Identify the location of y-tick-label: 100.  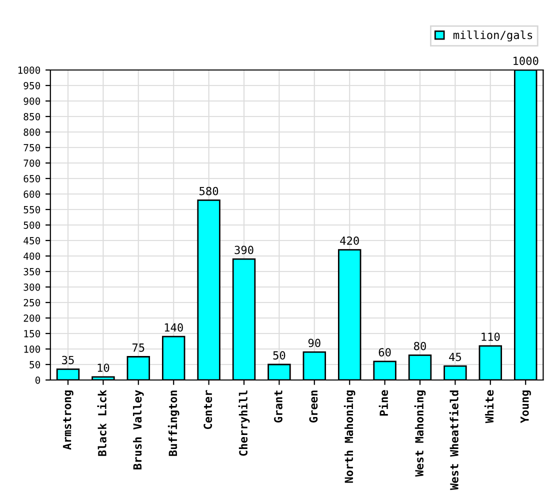
(32, 349).